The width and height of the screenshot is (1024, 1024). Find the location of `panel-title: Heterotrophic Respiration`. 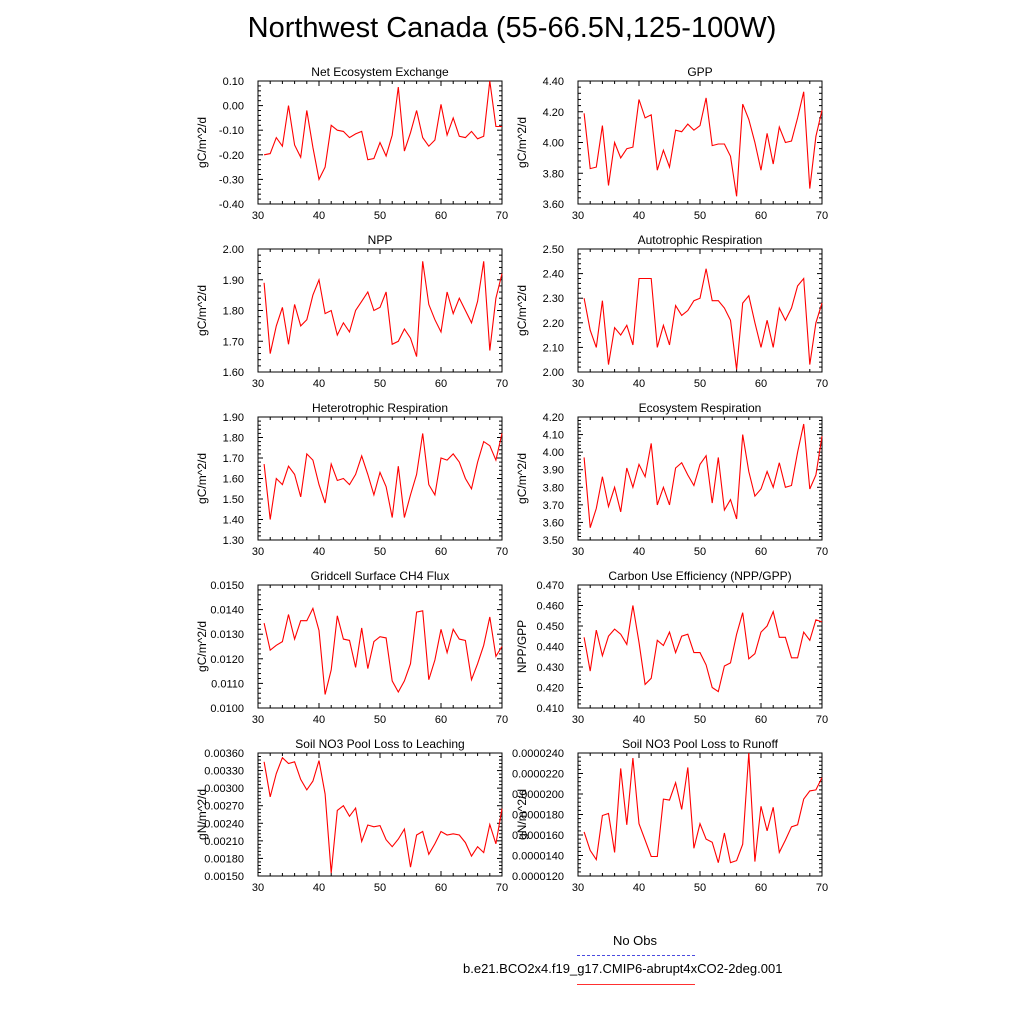

panel-title: Heterotrophic Respiration is located at coordinates (380, 408).